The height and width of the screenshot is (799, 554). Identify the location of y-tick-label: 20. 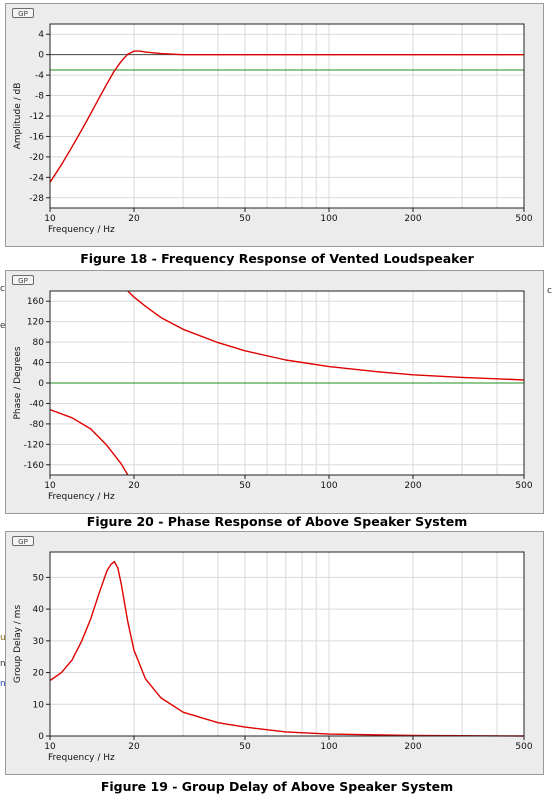
(39, 674).